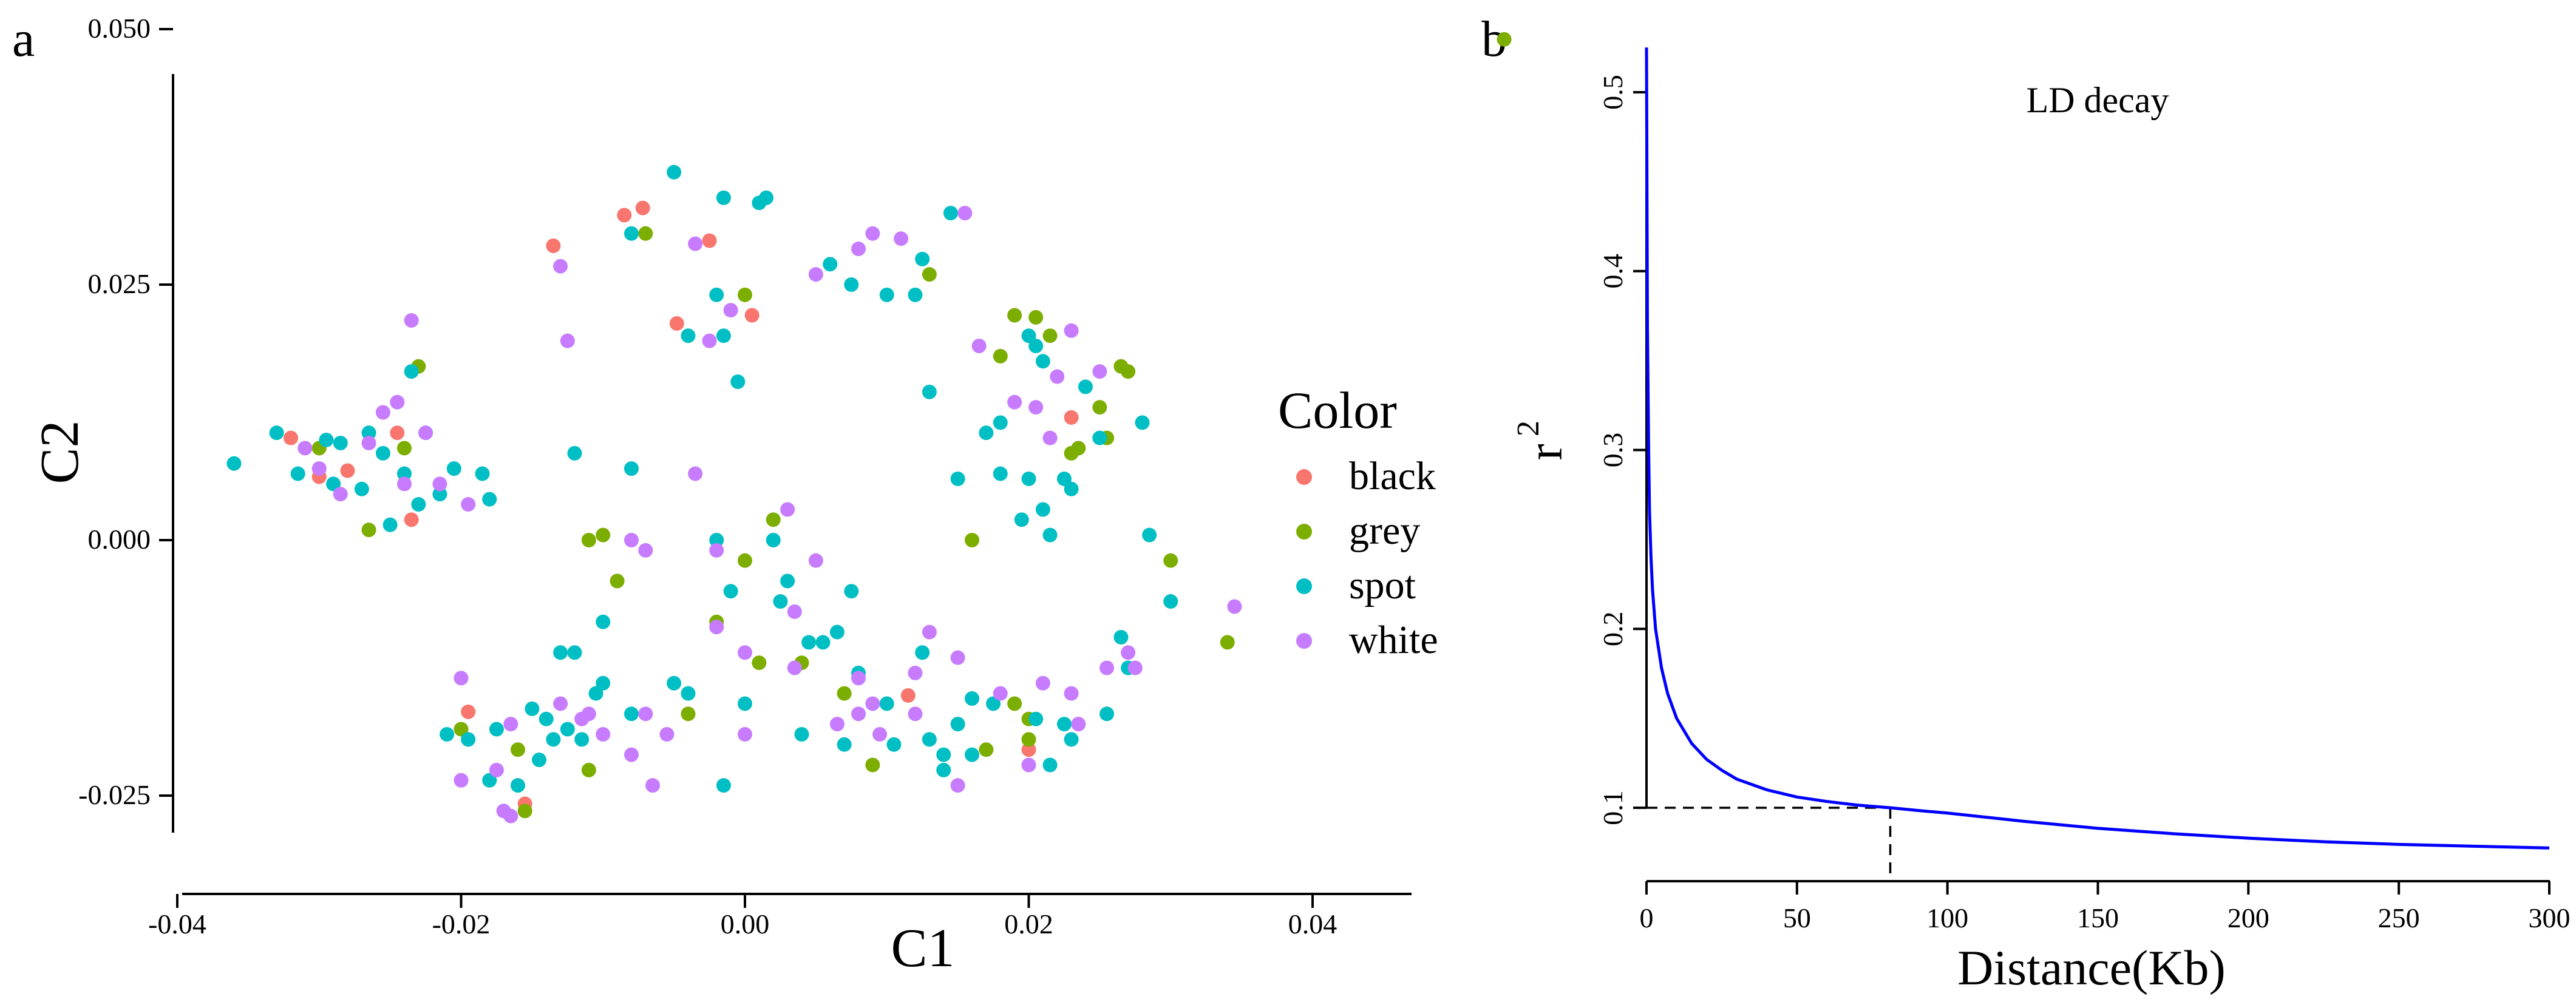 The width and height of the screenshot is (2576, 1005). I want to click on scatter-y-tick-label: 0.000, so click(119, 539).